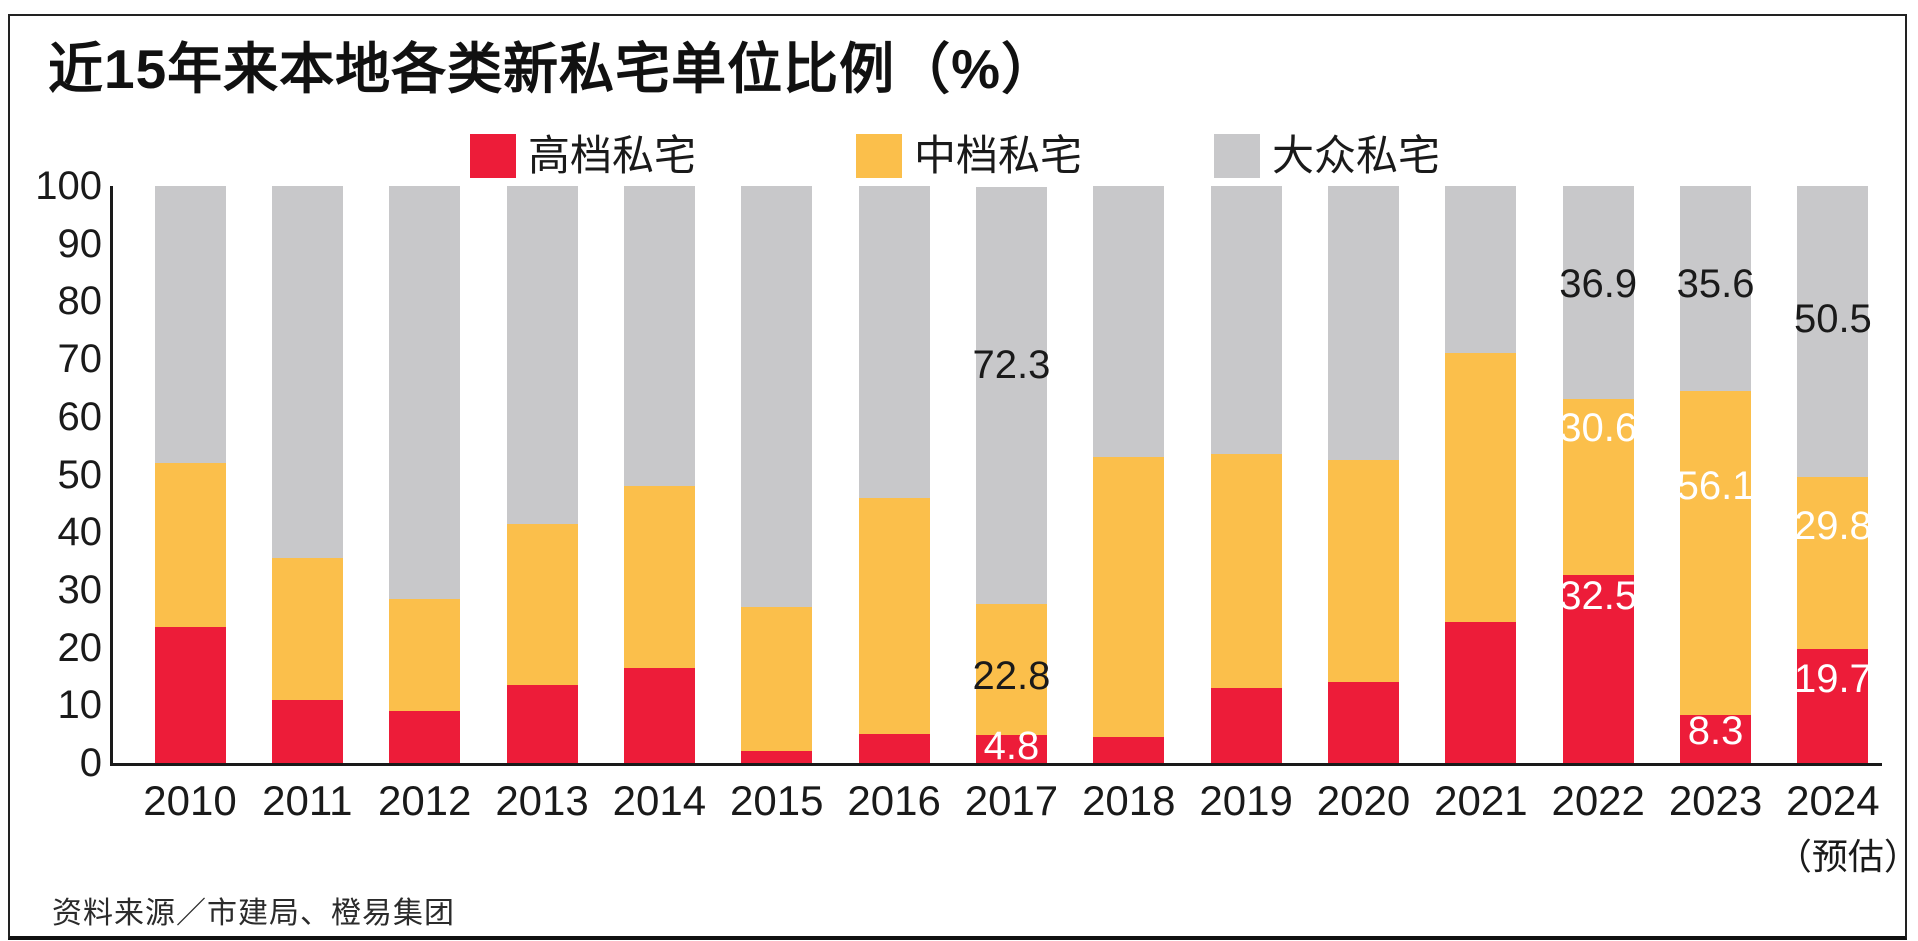  Describe the element at coordinates (659, 577) in the screenshot. I see `bar-segment-mid_tier-2014` at that location.